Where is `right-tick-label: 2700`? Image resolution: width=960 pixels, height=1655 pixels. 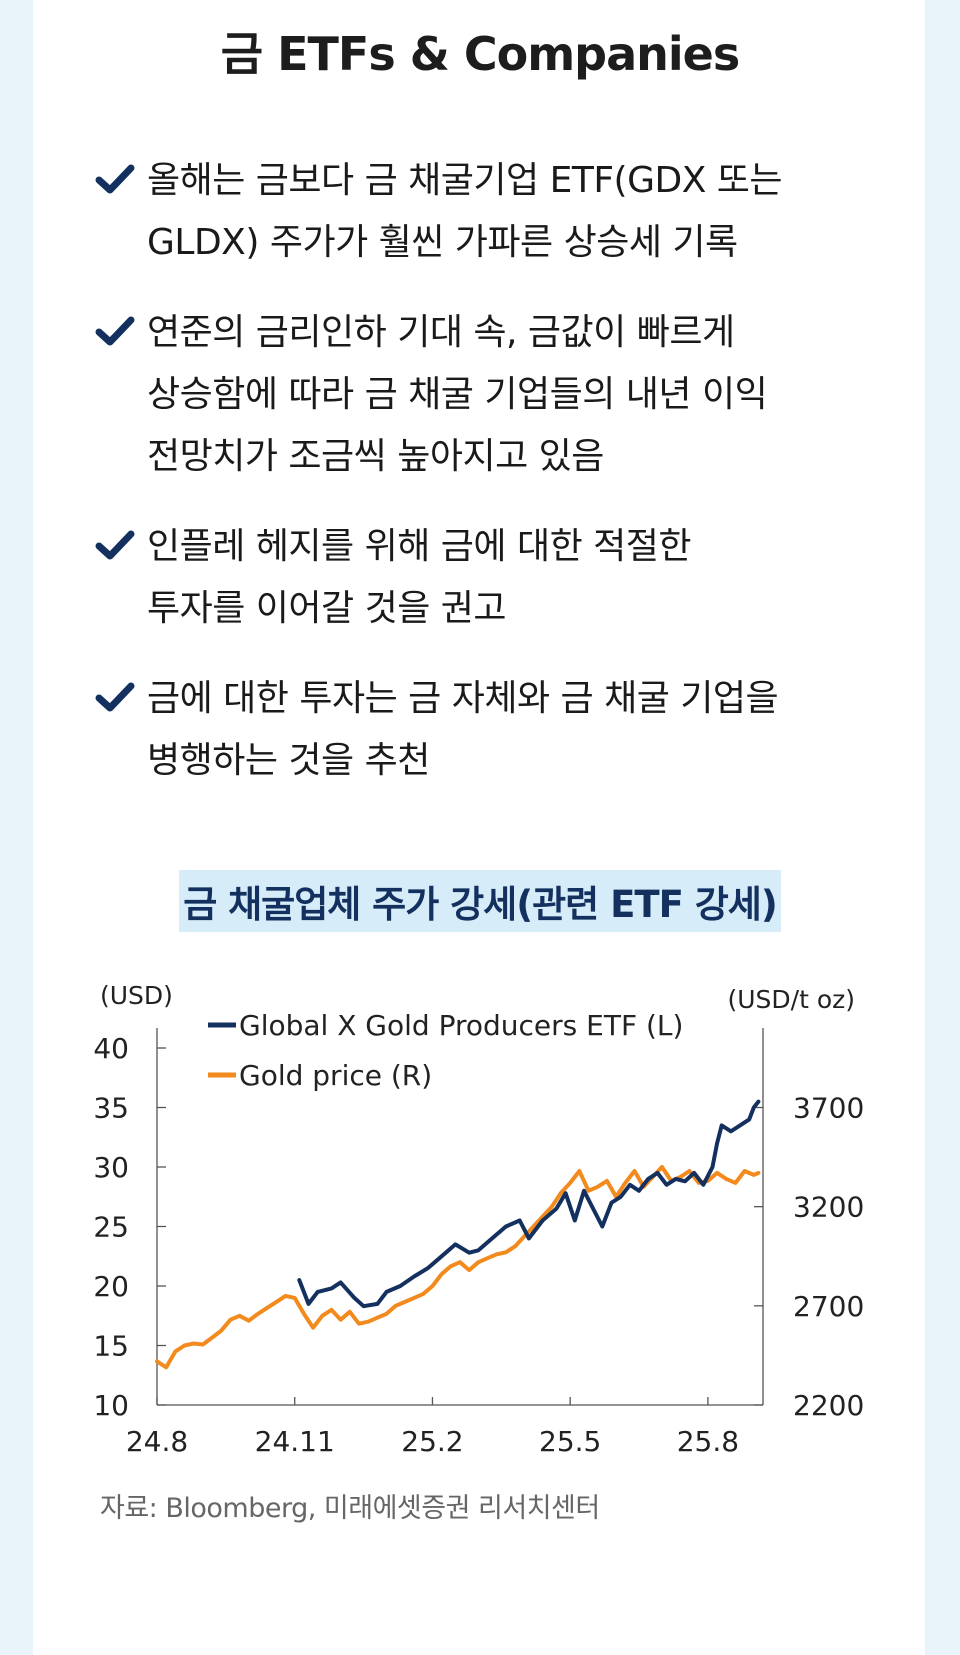 right-tick-label: 2700 is located at coordinates (828, 1306).